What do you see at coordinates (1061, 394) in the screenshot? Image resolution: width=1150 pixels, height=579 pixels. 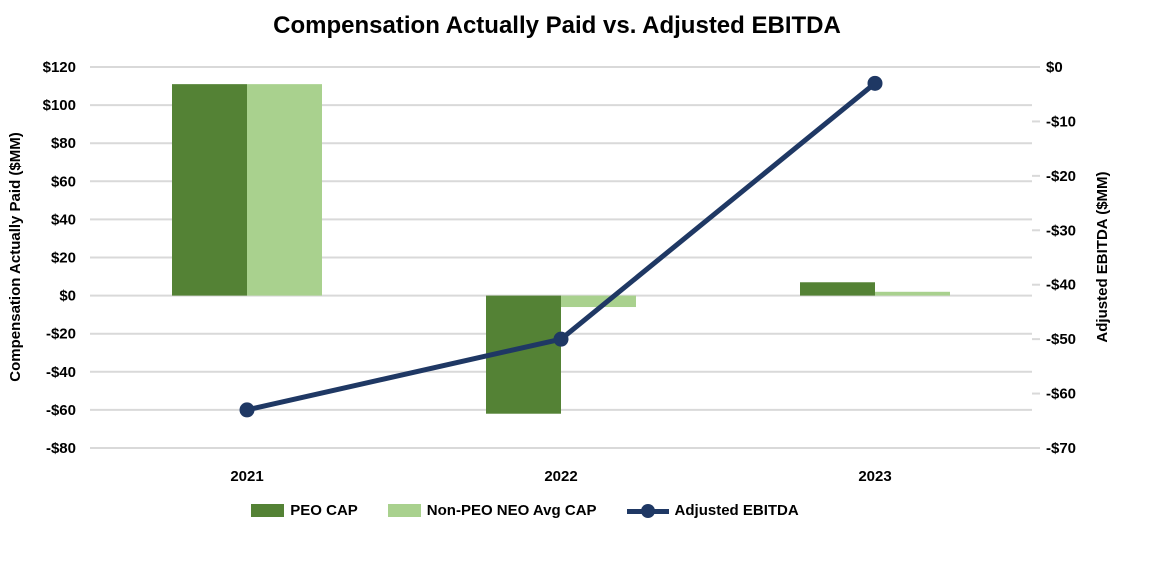 I see `right-axis-tick-label: -$60` at bounding box center [1061, 394].